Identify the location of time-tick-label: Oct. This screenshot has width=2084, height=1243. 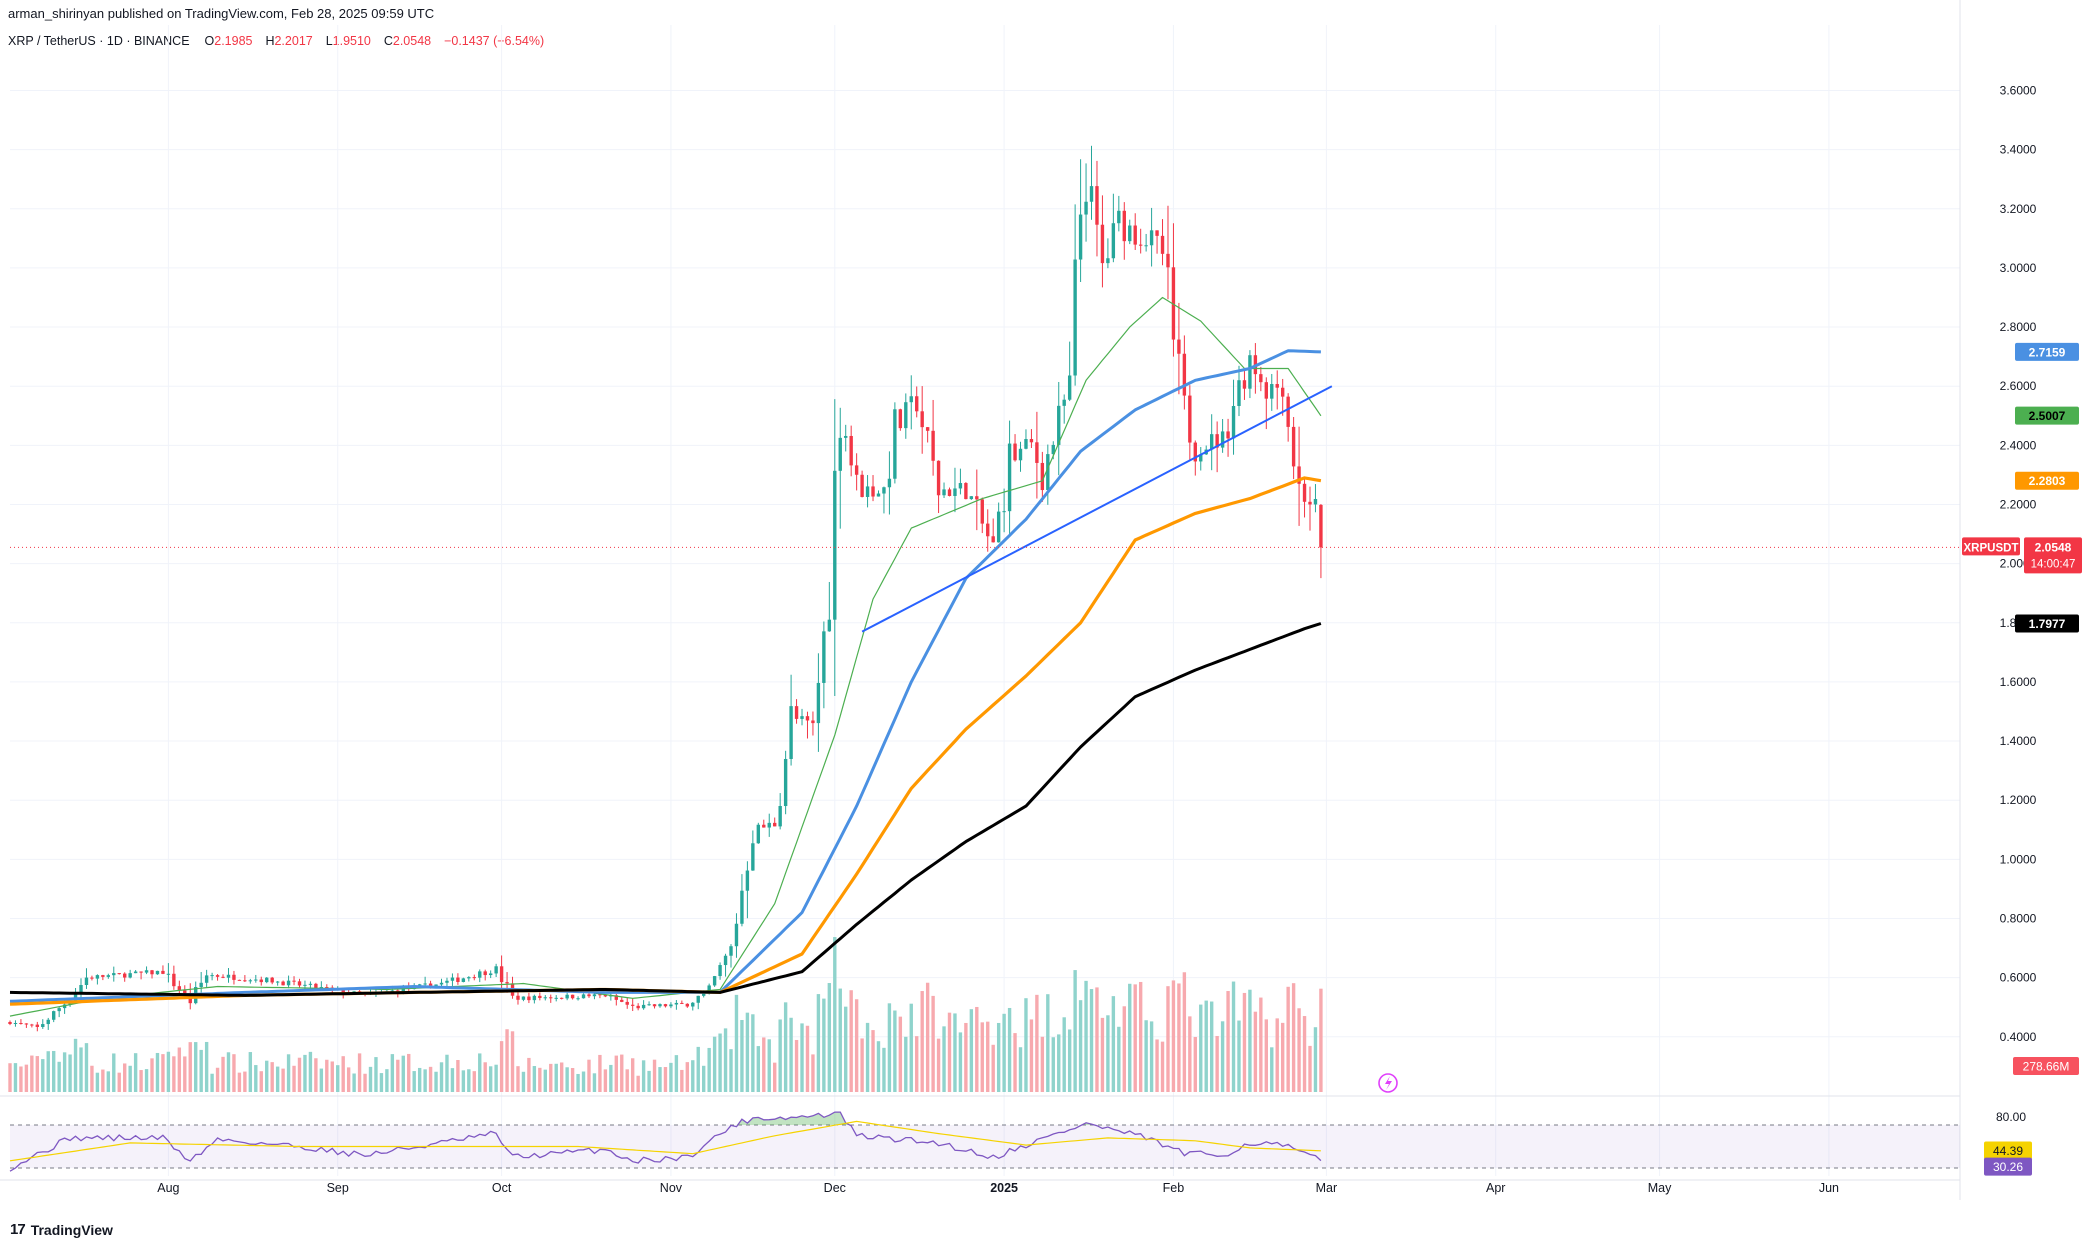
(502, 1188).